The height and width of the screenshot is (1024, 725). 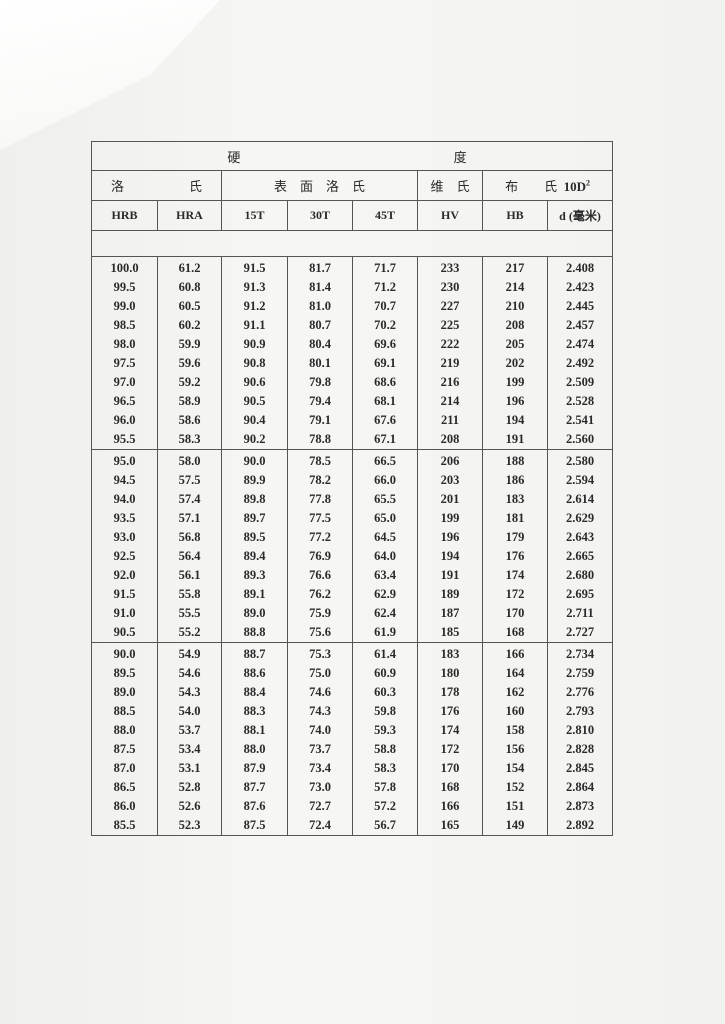 I want to click on cell-30t: 74.0, so click(x=320, y=730).